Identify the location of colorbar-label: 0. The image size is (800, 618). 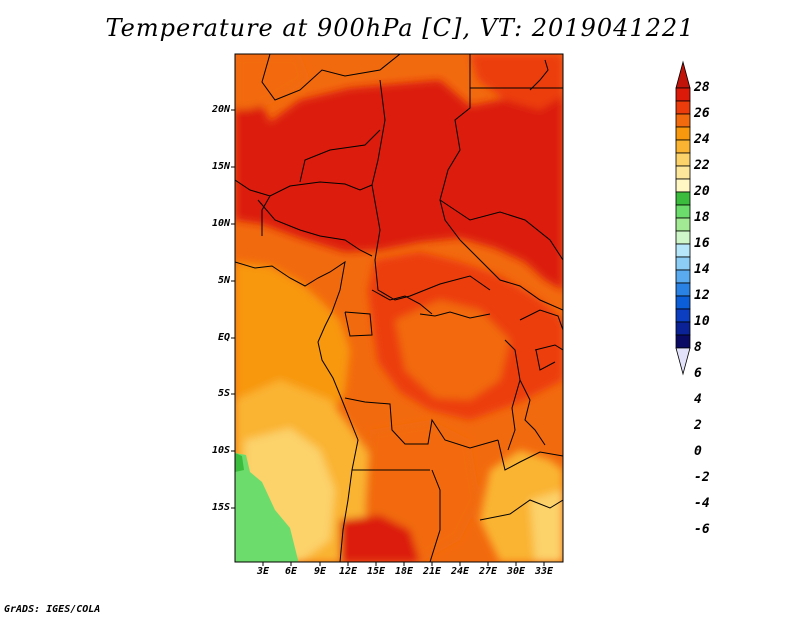
(698, 451).